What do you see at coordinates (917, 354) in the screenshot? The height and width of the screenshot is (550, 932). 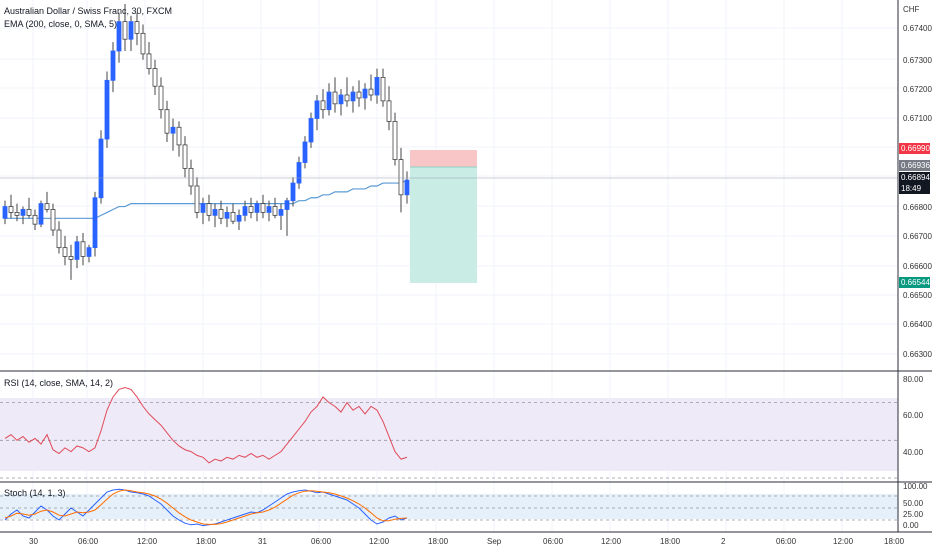 I see `price-tick: 0.66300` at bounding box center [917, 354].